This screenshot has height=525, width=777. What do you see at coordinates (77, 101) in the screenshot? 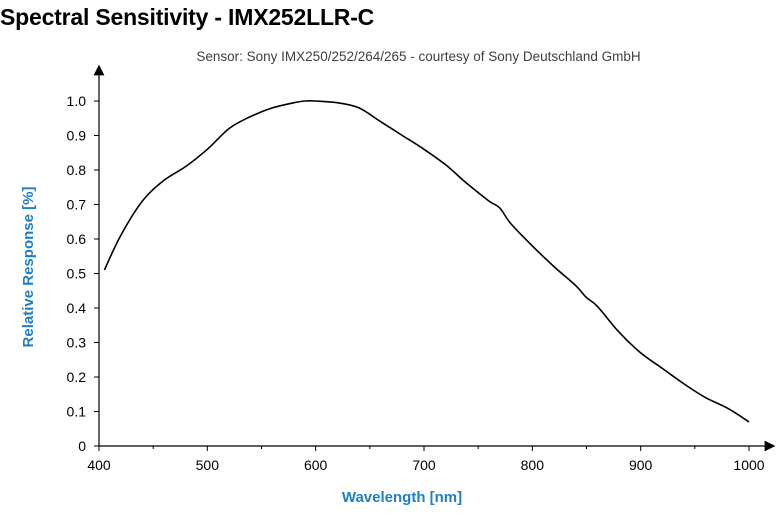
I see `y-tick-label: 1.0` at bounding box center [77, 101].